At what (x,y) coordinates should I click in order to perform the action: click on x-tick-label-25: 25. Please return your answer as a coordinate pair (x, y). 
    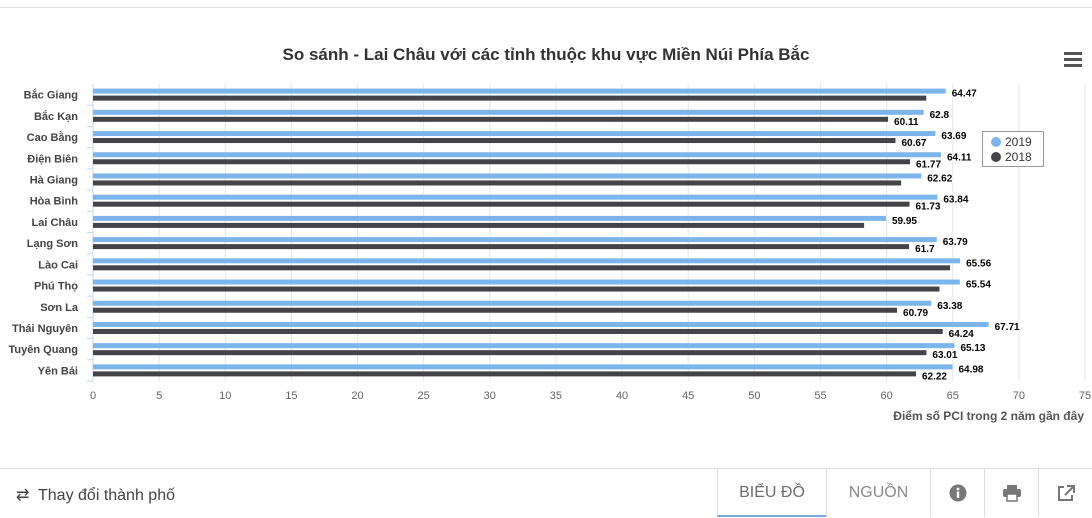
    Looking at the image, I should click on (424, 396).